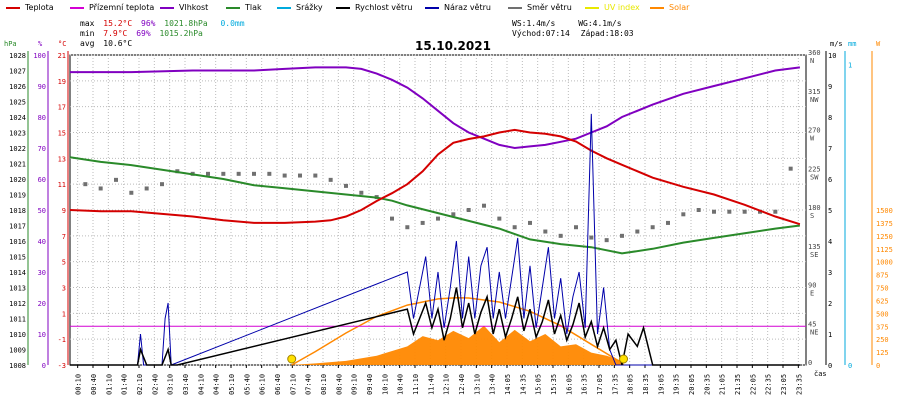 This screenshot has width=900, height=400. Describe the element at coordinates (884, 237) in the screenshot. I see `solar-tick-label: 1250` at that location.